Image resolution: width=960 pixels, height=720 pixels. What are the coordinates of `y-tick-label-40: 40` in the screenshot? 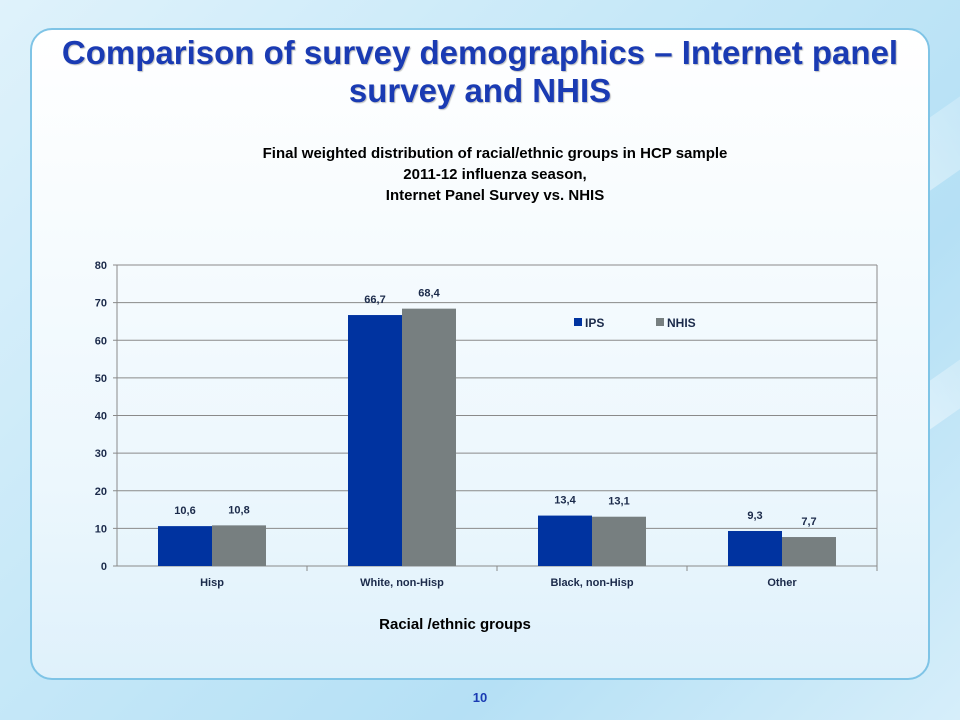 It's located at (101, 417).